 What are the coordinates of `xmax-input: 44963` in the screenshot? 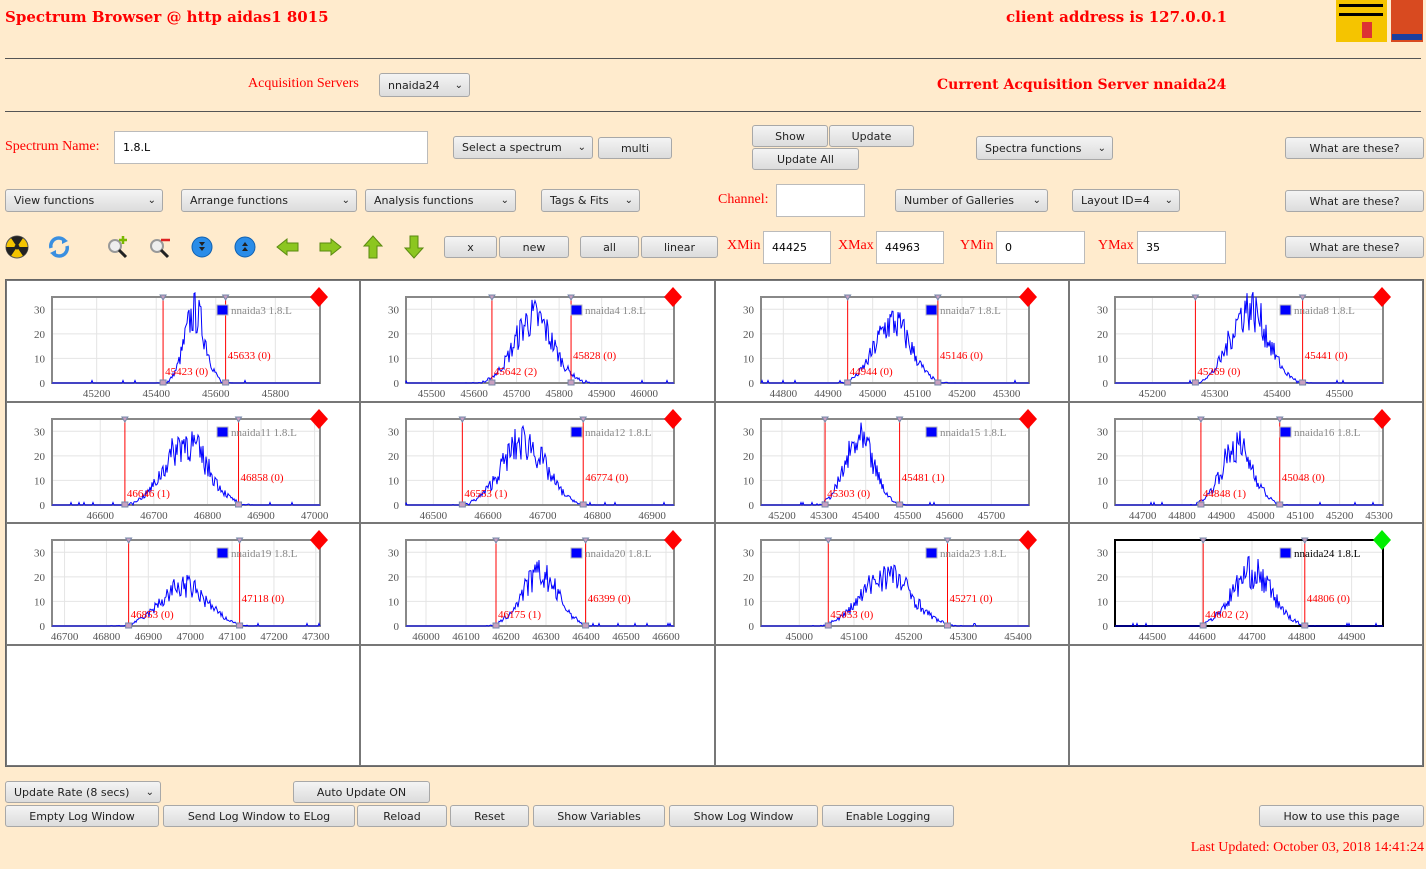 It's located at (910, 247).